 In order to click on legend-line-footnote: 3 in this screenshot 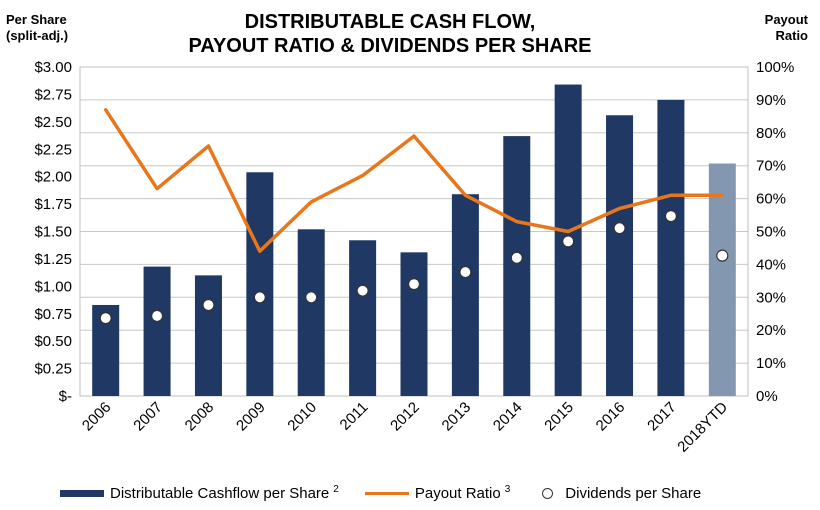, I will do `click(507, 489)`.